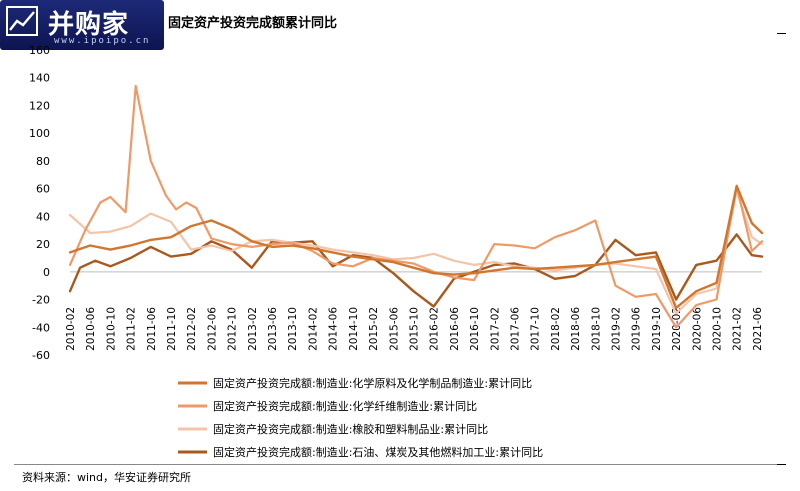 The height and width of the screenshot is (491, 800). What do you see at coordinates (41, 355) in the screenshot?
I see `y-tick-label: -60` at bounding box center [41, 355].